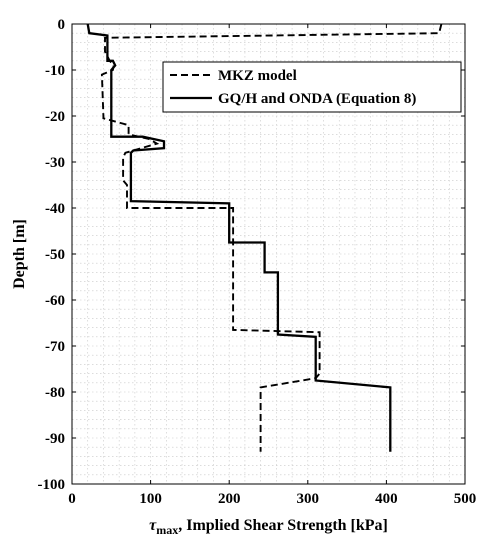 This screenshot has width=493, height=550. What do you see at coordinates (283, 525) in the screenshot?
I see `x-axis-title-rest: , Implied Shear Strength [kPa]` at bounding box center [283, 525].